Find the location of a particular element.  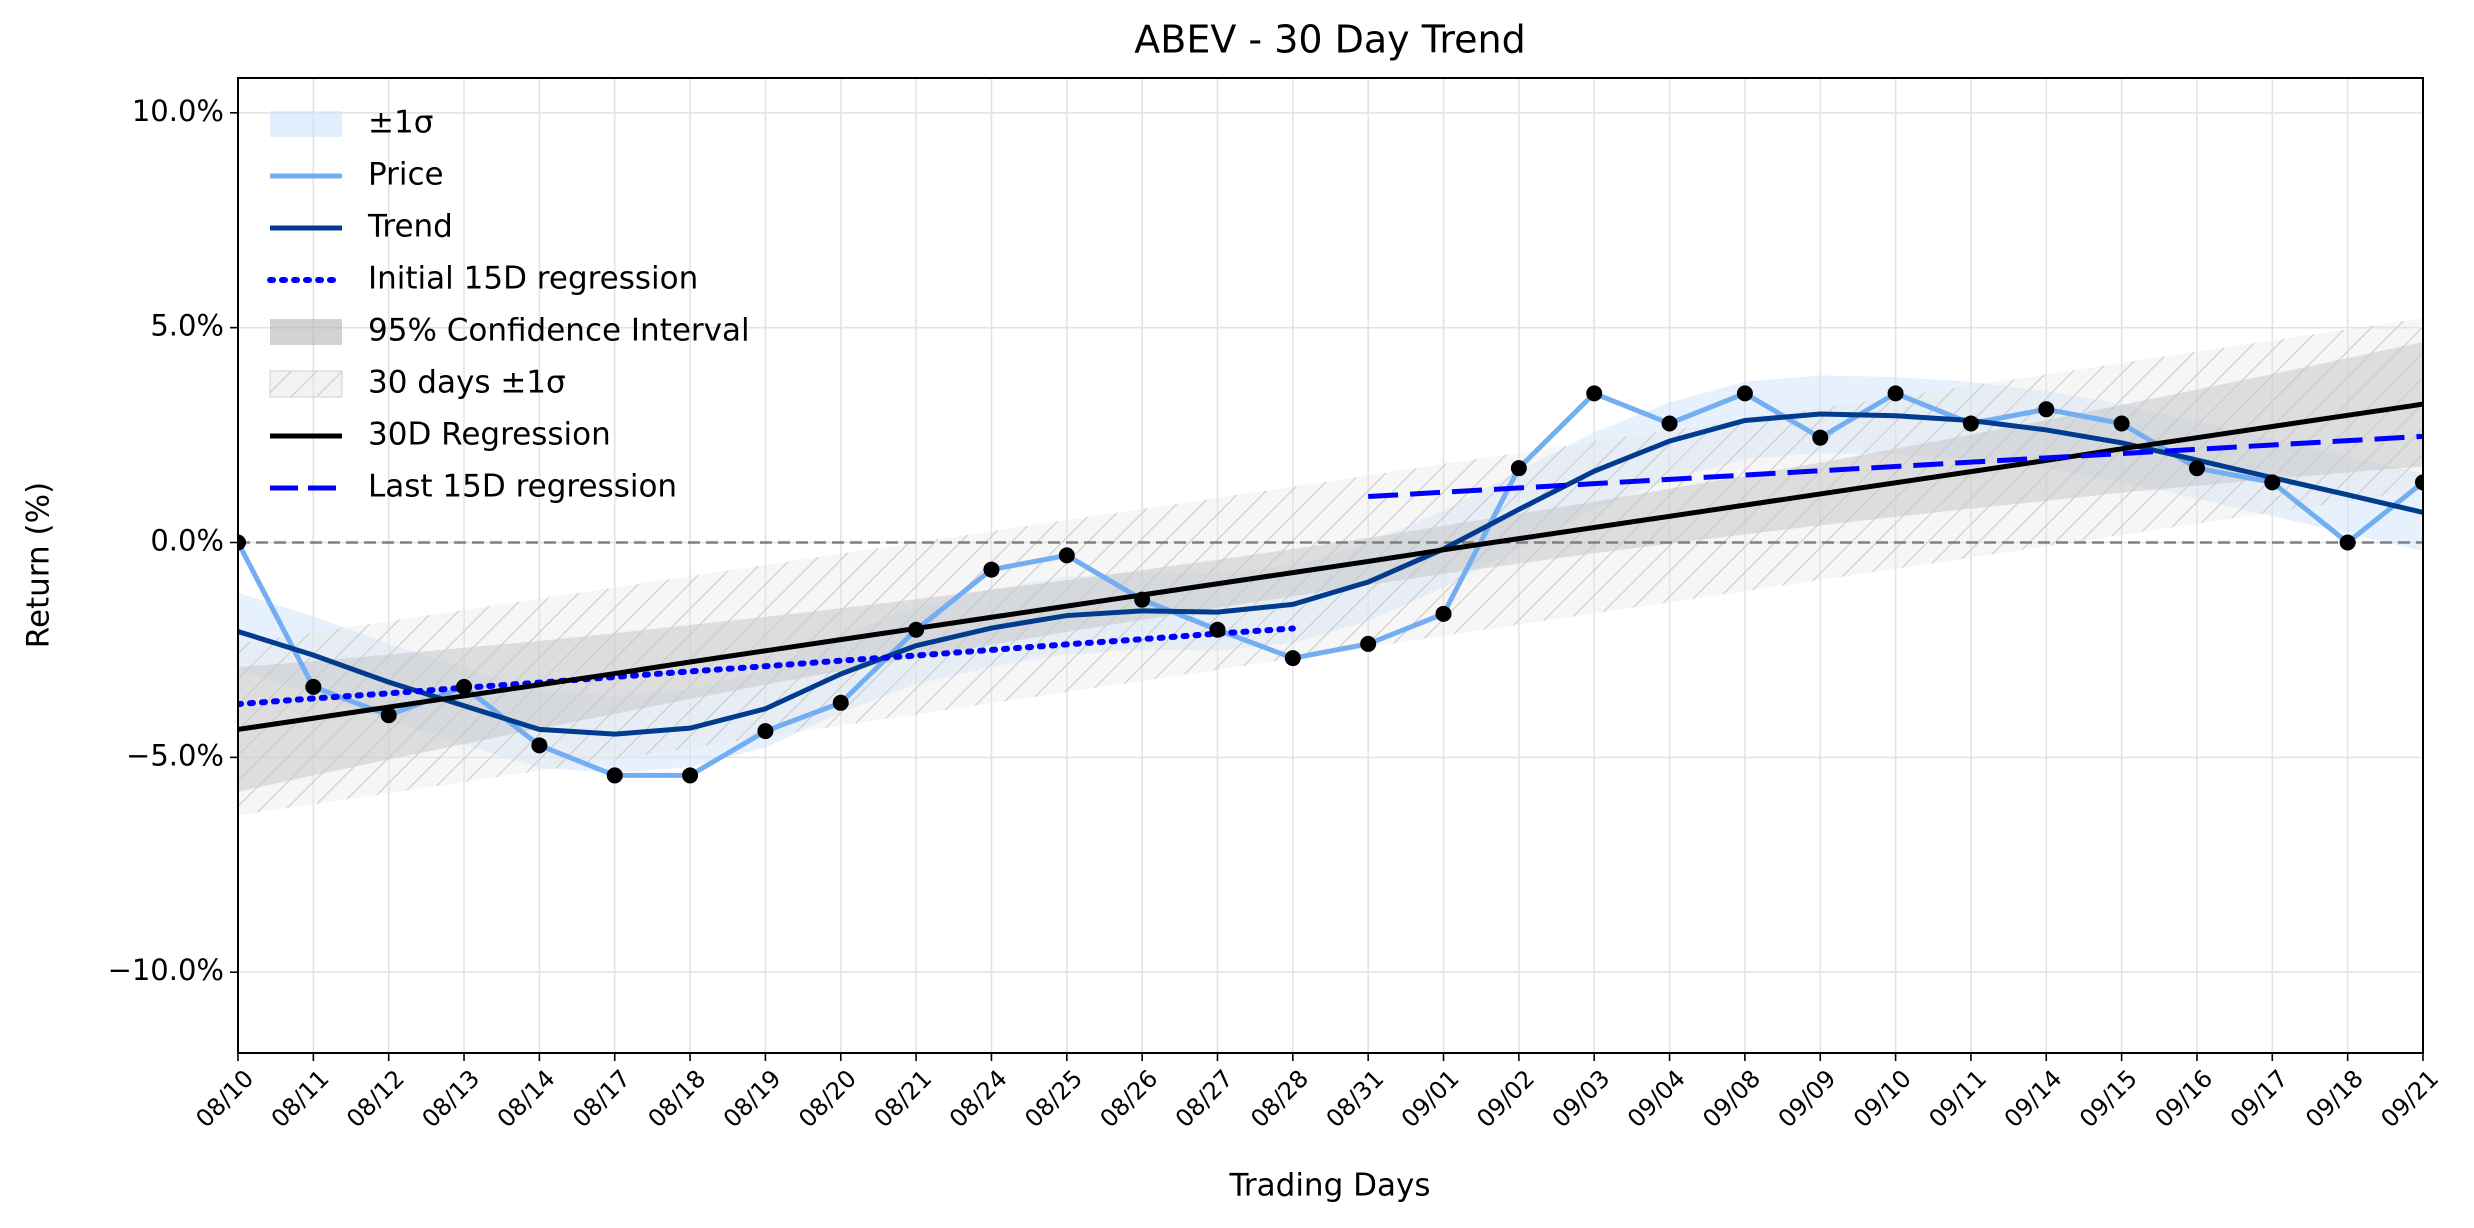

y-axis-label: Return (%) is located at coordinates (39, 565).